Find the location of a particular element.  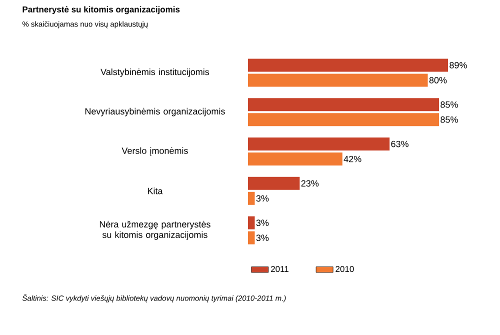

y-tick-label: Kita is located at coordinates (155, 191).